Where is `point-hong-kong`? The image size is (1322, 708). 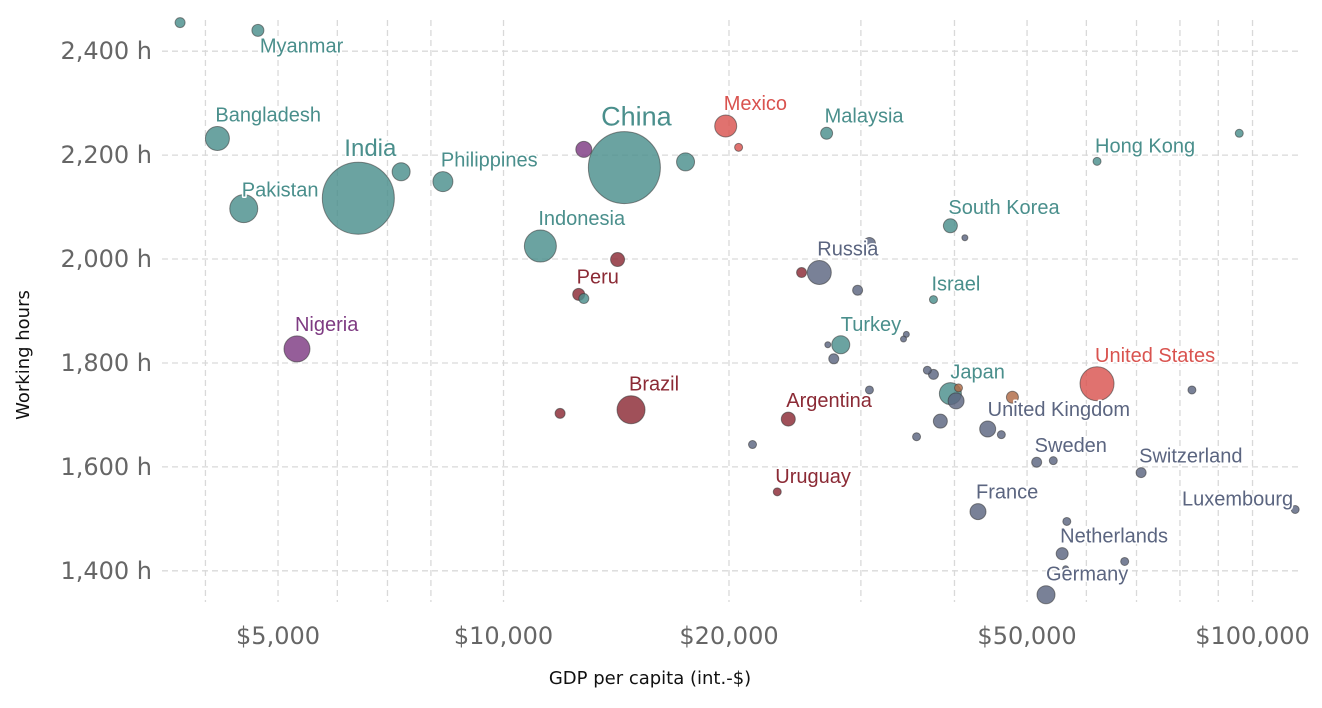 point-hong-kong is located at coordinates (1097, 161).